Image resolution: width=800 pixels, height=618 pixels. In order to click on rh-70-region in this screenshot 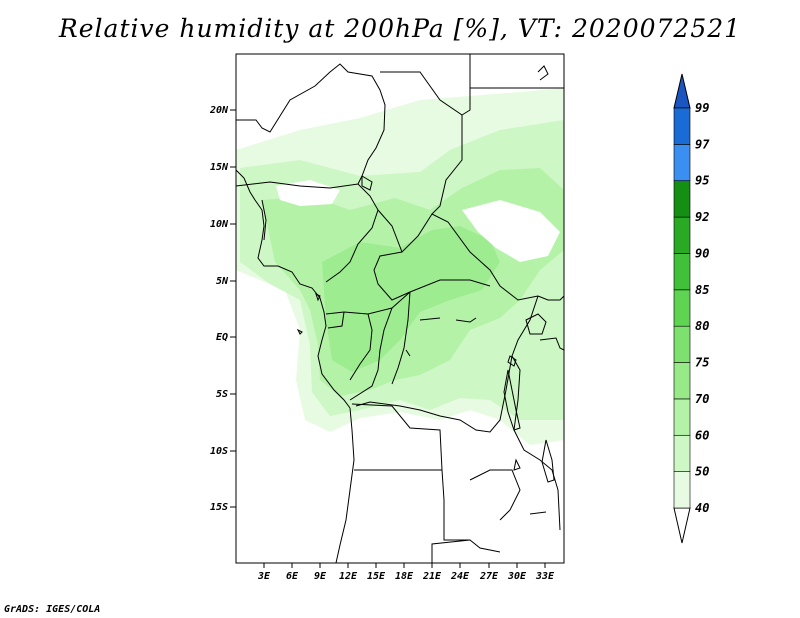, I will do `click(411, 299)`.